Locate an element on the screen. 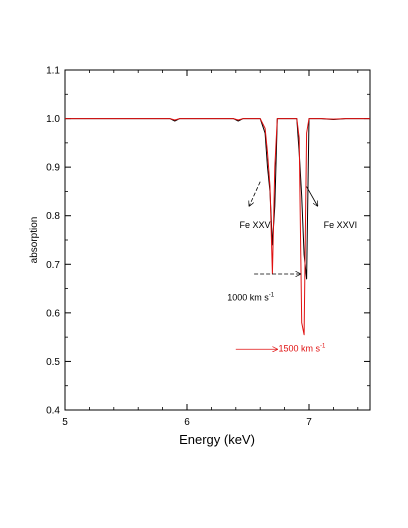 The width and height of the screenshot is (408, 528). y-tick-label: 0.5 is located at coordinates (53, 362).